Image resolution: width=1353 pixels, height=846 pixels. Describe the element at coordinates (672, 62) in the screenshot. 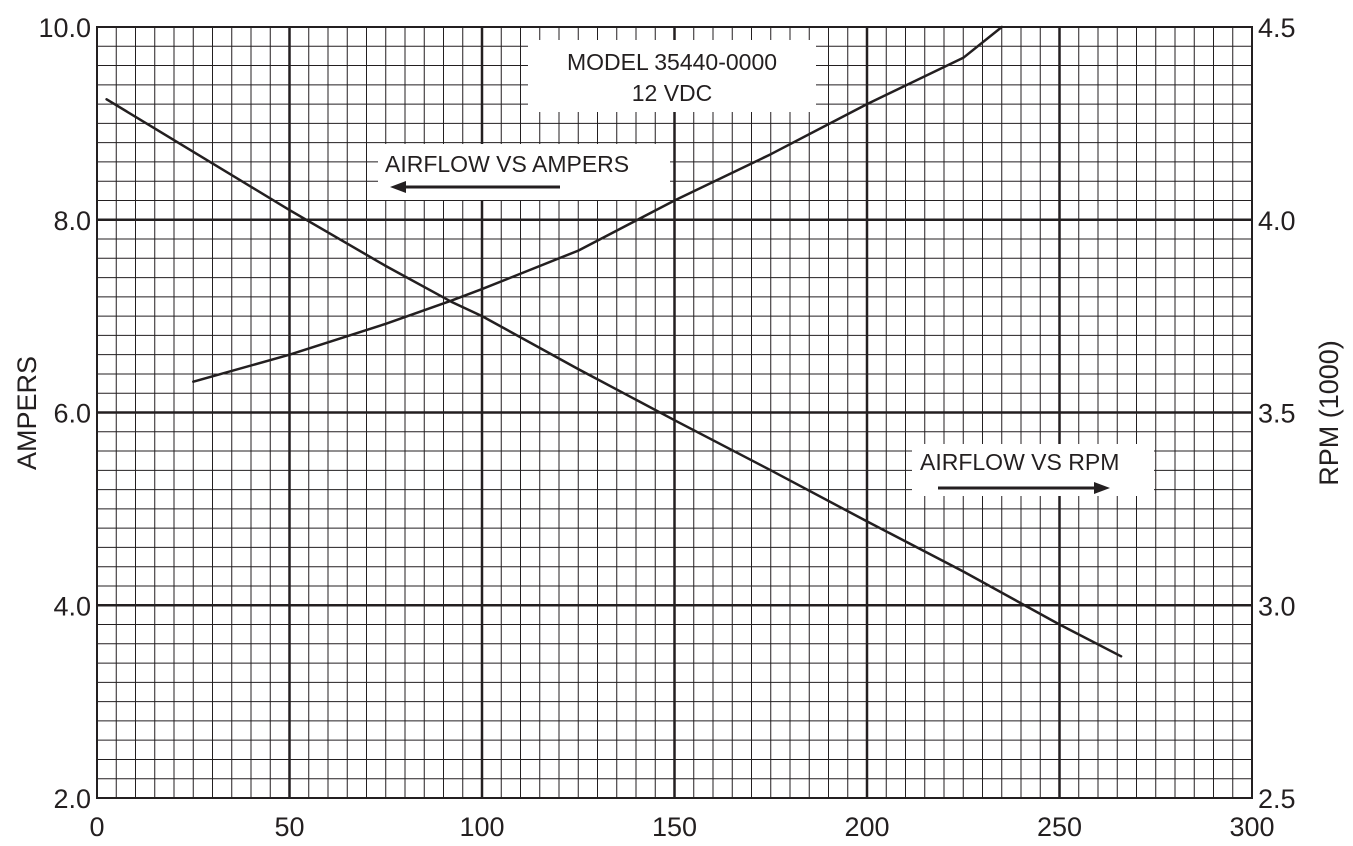

I see `chart-title: MODEL 35440-0000` at that location.